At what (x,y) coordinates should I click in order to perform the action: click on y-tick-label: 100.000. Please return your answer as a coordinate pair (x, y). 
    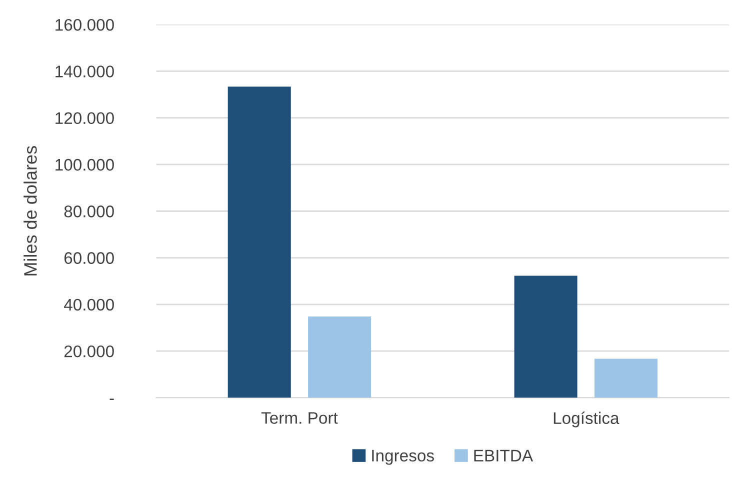
    Looking at the image, I should click on (85, 164).